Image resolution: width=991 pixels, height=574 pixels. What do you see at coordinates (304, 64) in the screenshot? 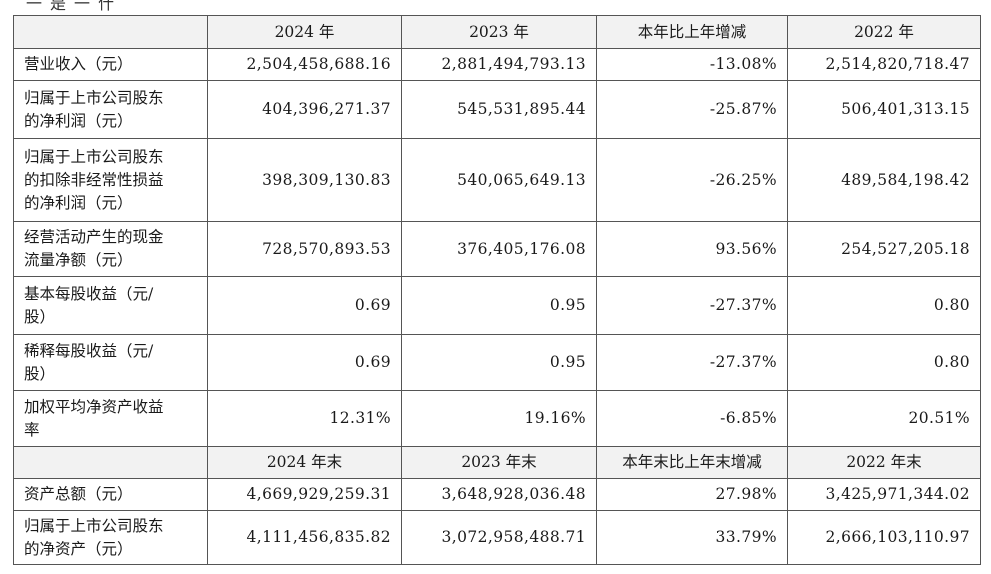
I see `cell-value: 2,504,458,688.16` at bounding box center [304, 64].